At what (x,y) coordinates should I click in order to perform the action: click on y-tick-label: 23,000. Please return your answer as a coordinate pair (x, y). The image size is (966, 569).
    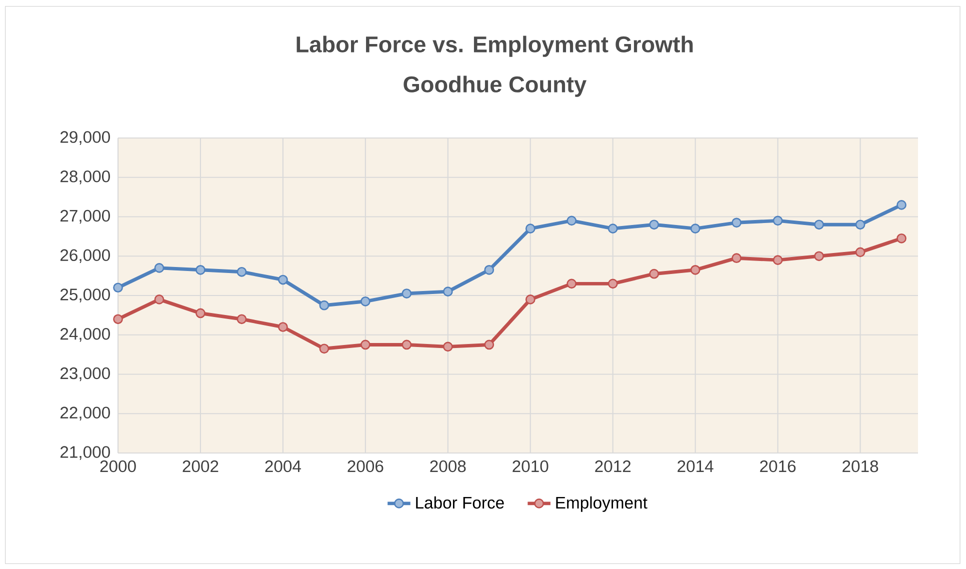
    Looking at the image, I should click on (85, 374).